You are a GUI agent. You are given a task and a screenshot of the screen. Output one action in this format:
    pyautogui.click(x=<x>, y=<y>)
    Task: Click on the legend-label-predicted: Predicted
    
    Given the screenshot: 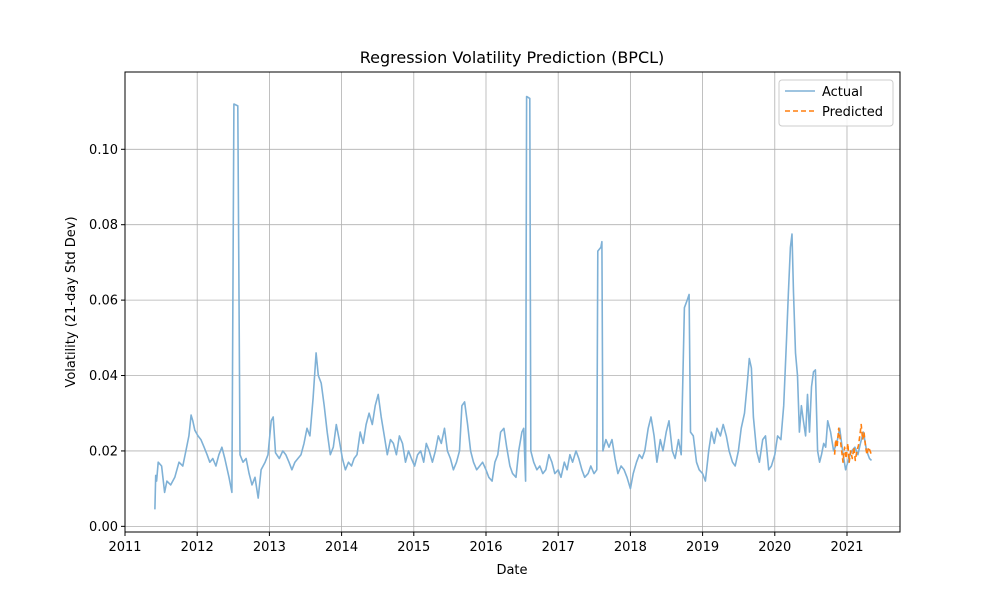 What is the action you would take?
    pyautogui.click(x=852, y=112)
    